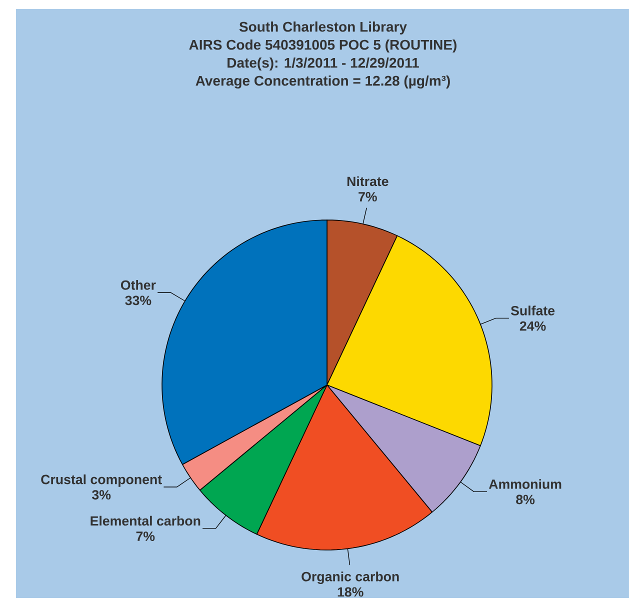 Image resolution: width=629 pixels, height=607 pixels. I want to click on data-label: 24%, so click(533, 326).